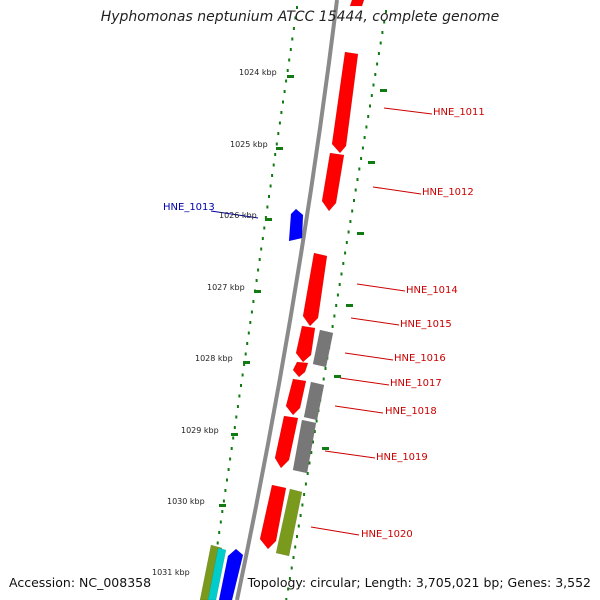  Describe the element at coordinates (80, 582) in the screenshot. I see `accession-text: Accession: NC_008358` at that location.